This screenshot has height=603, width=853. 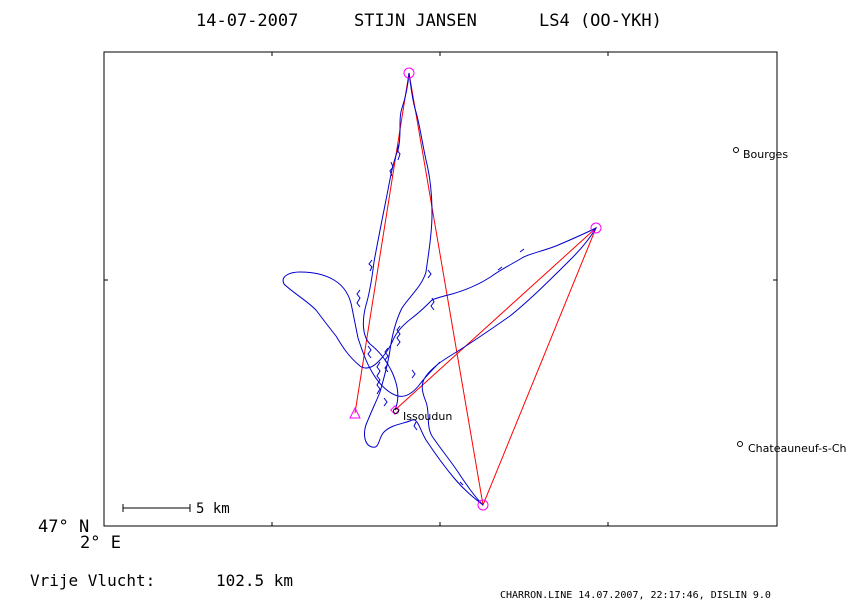 What do you see at coordinates (440, 314) in the screenshot?
I see `track-detail` at bounding box center [440, 314].